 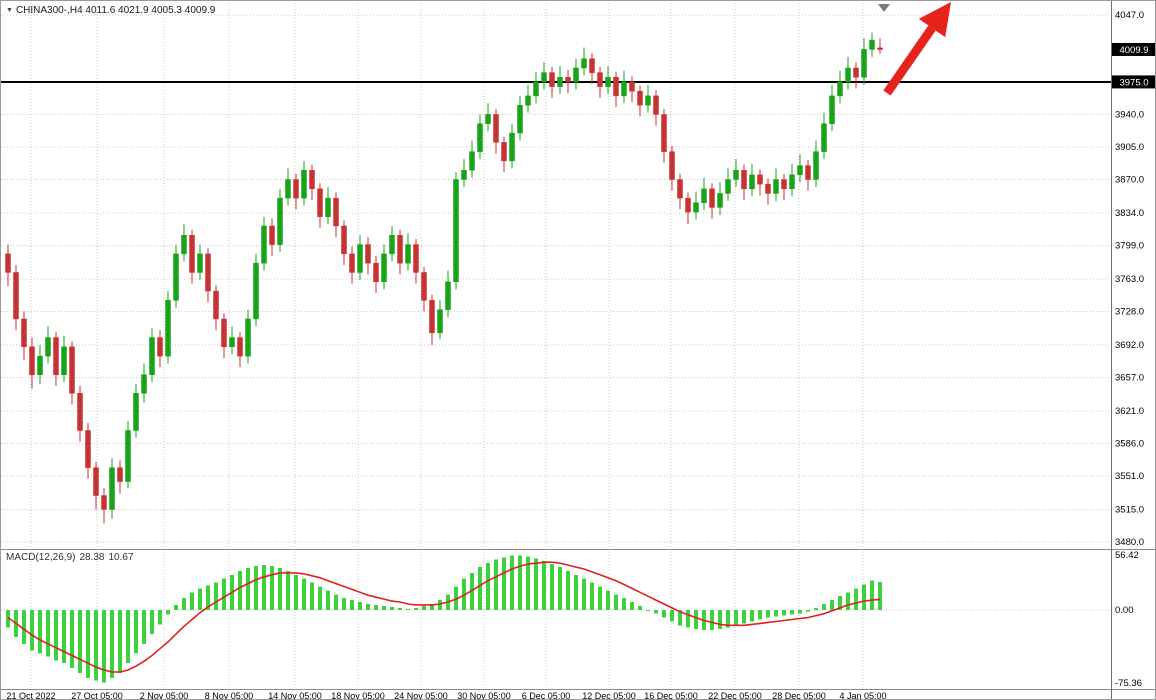 What do you see at coordinates (1129, 345) in the screenshot?
I see `svg-text: 3692.0` at bounding box center [1129, 345].